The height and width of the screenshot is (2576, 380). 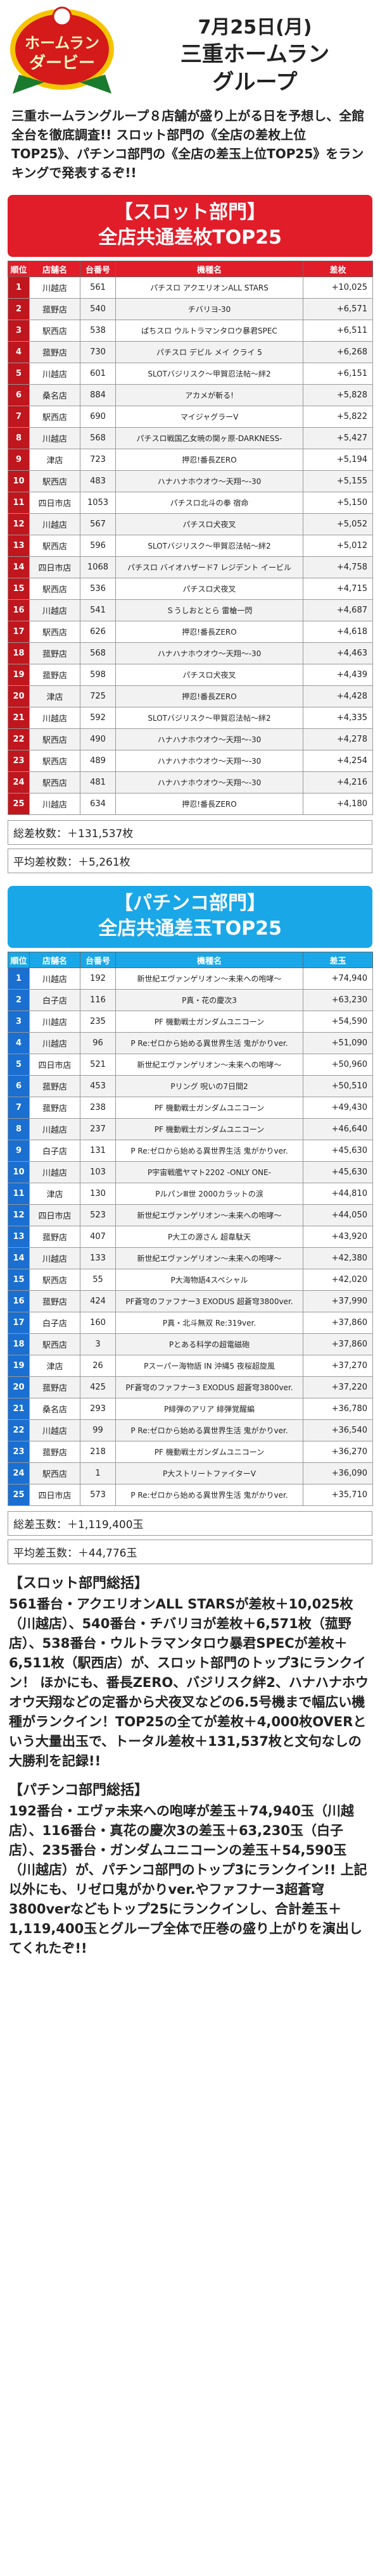 I want to click on machine-number-cell: 424, so click(x=98, y=1301).